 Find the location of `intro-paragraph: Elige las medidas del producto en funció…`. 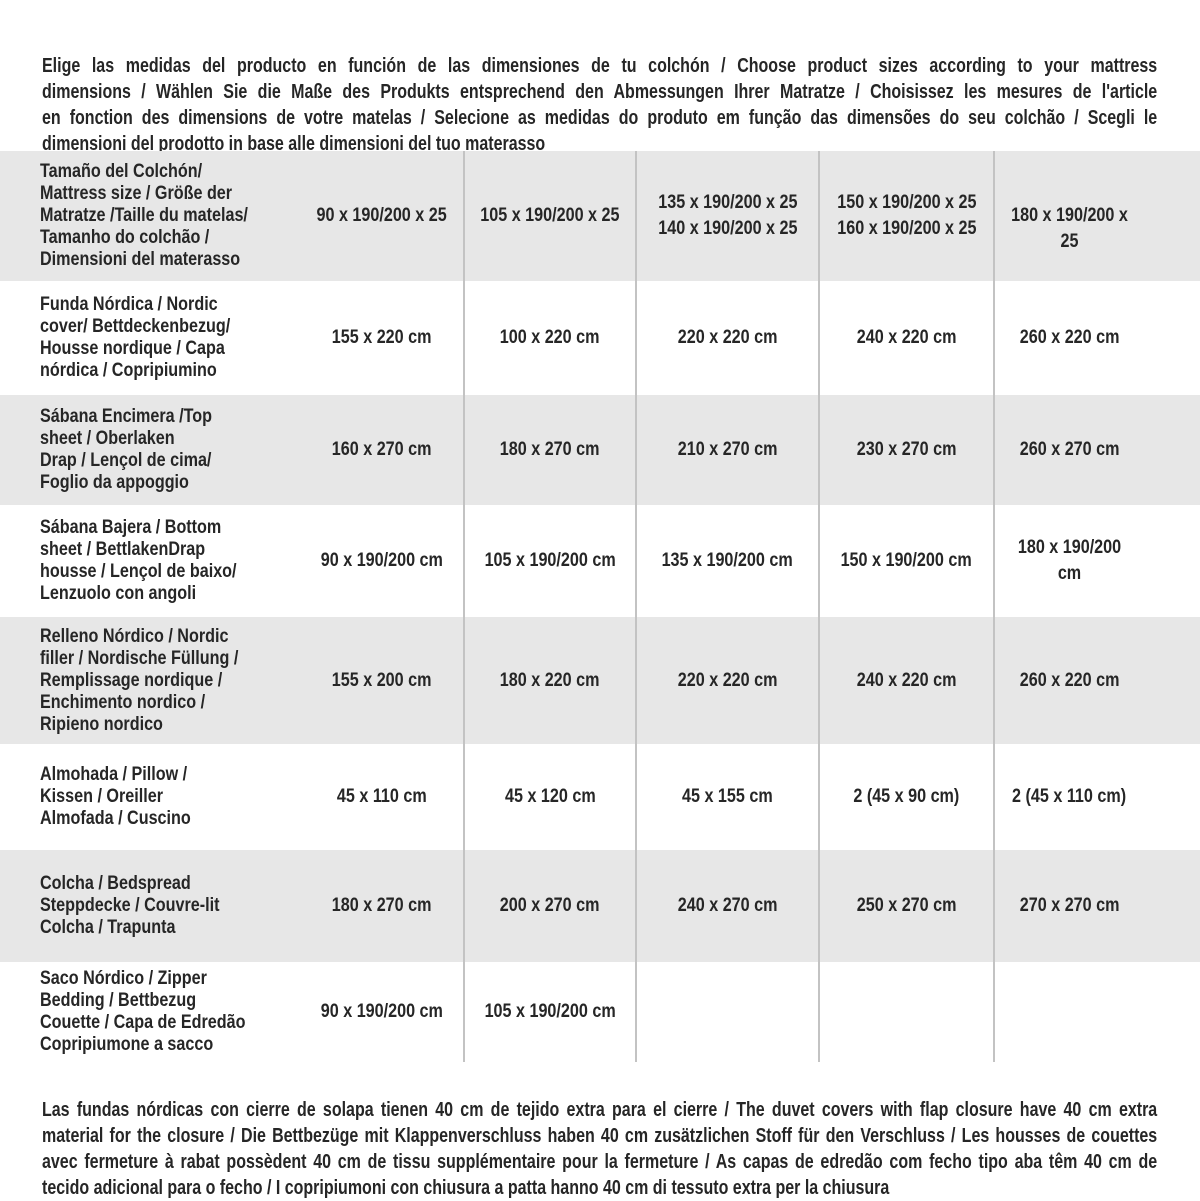

intro-paragraph: Elige las medidas del producto en funció… is located at coordinates (599, 105).